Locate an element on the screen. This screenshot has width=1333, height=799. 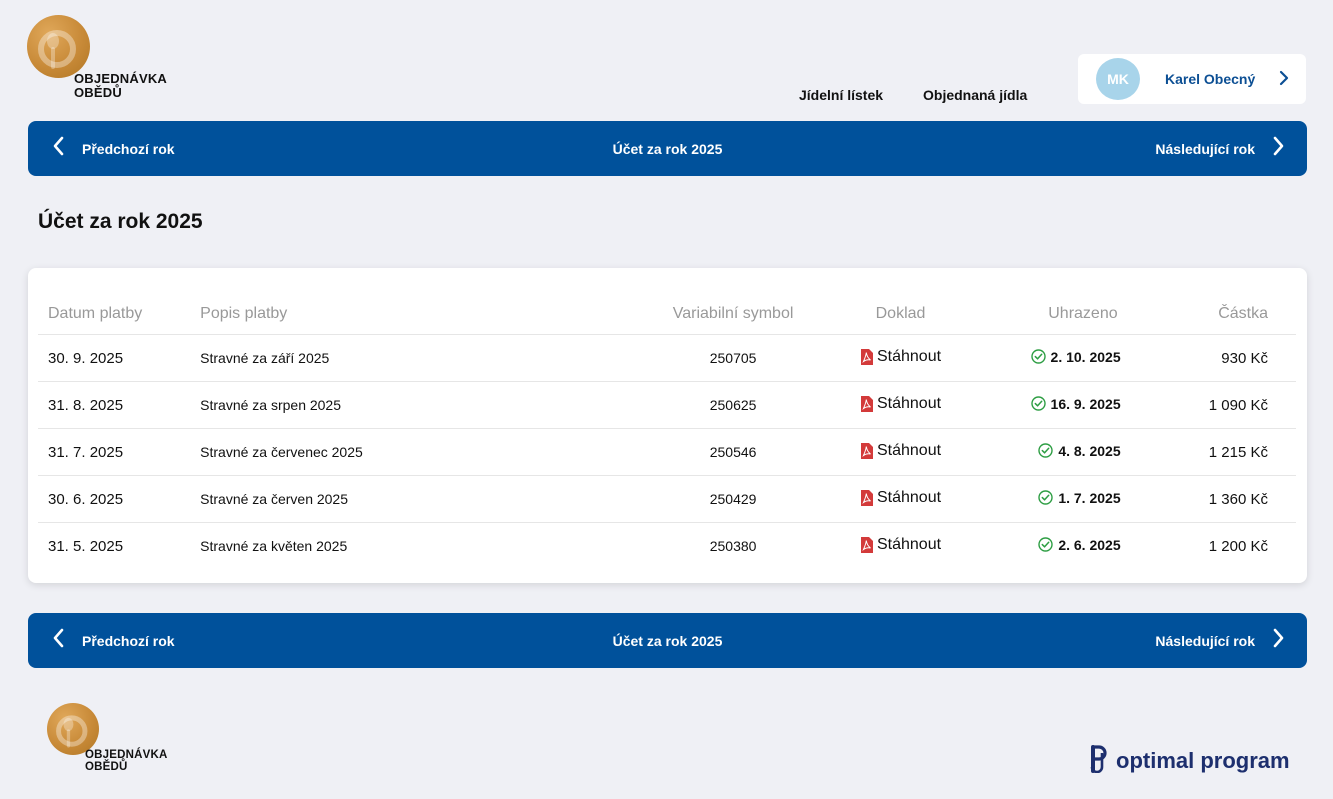
payment-amount: 1 215 Kč is located at coordinates (1208, 452).